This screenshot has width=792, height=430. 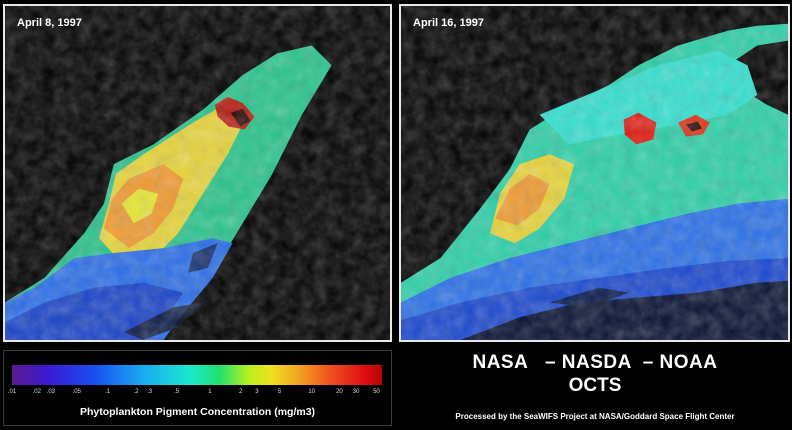 I want to click on colorbar-tick: .2, so click(x=136, y=392).